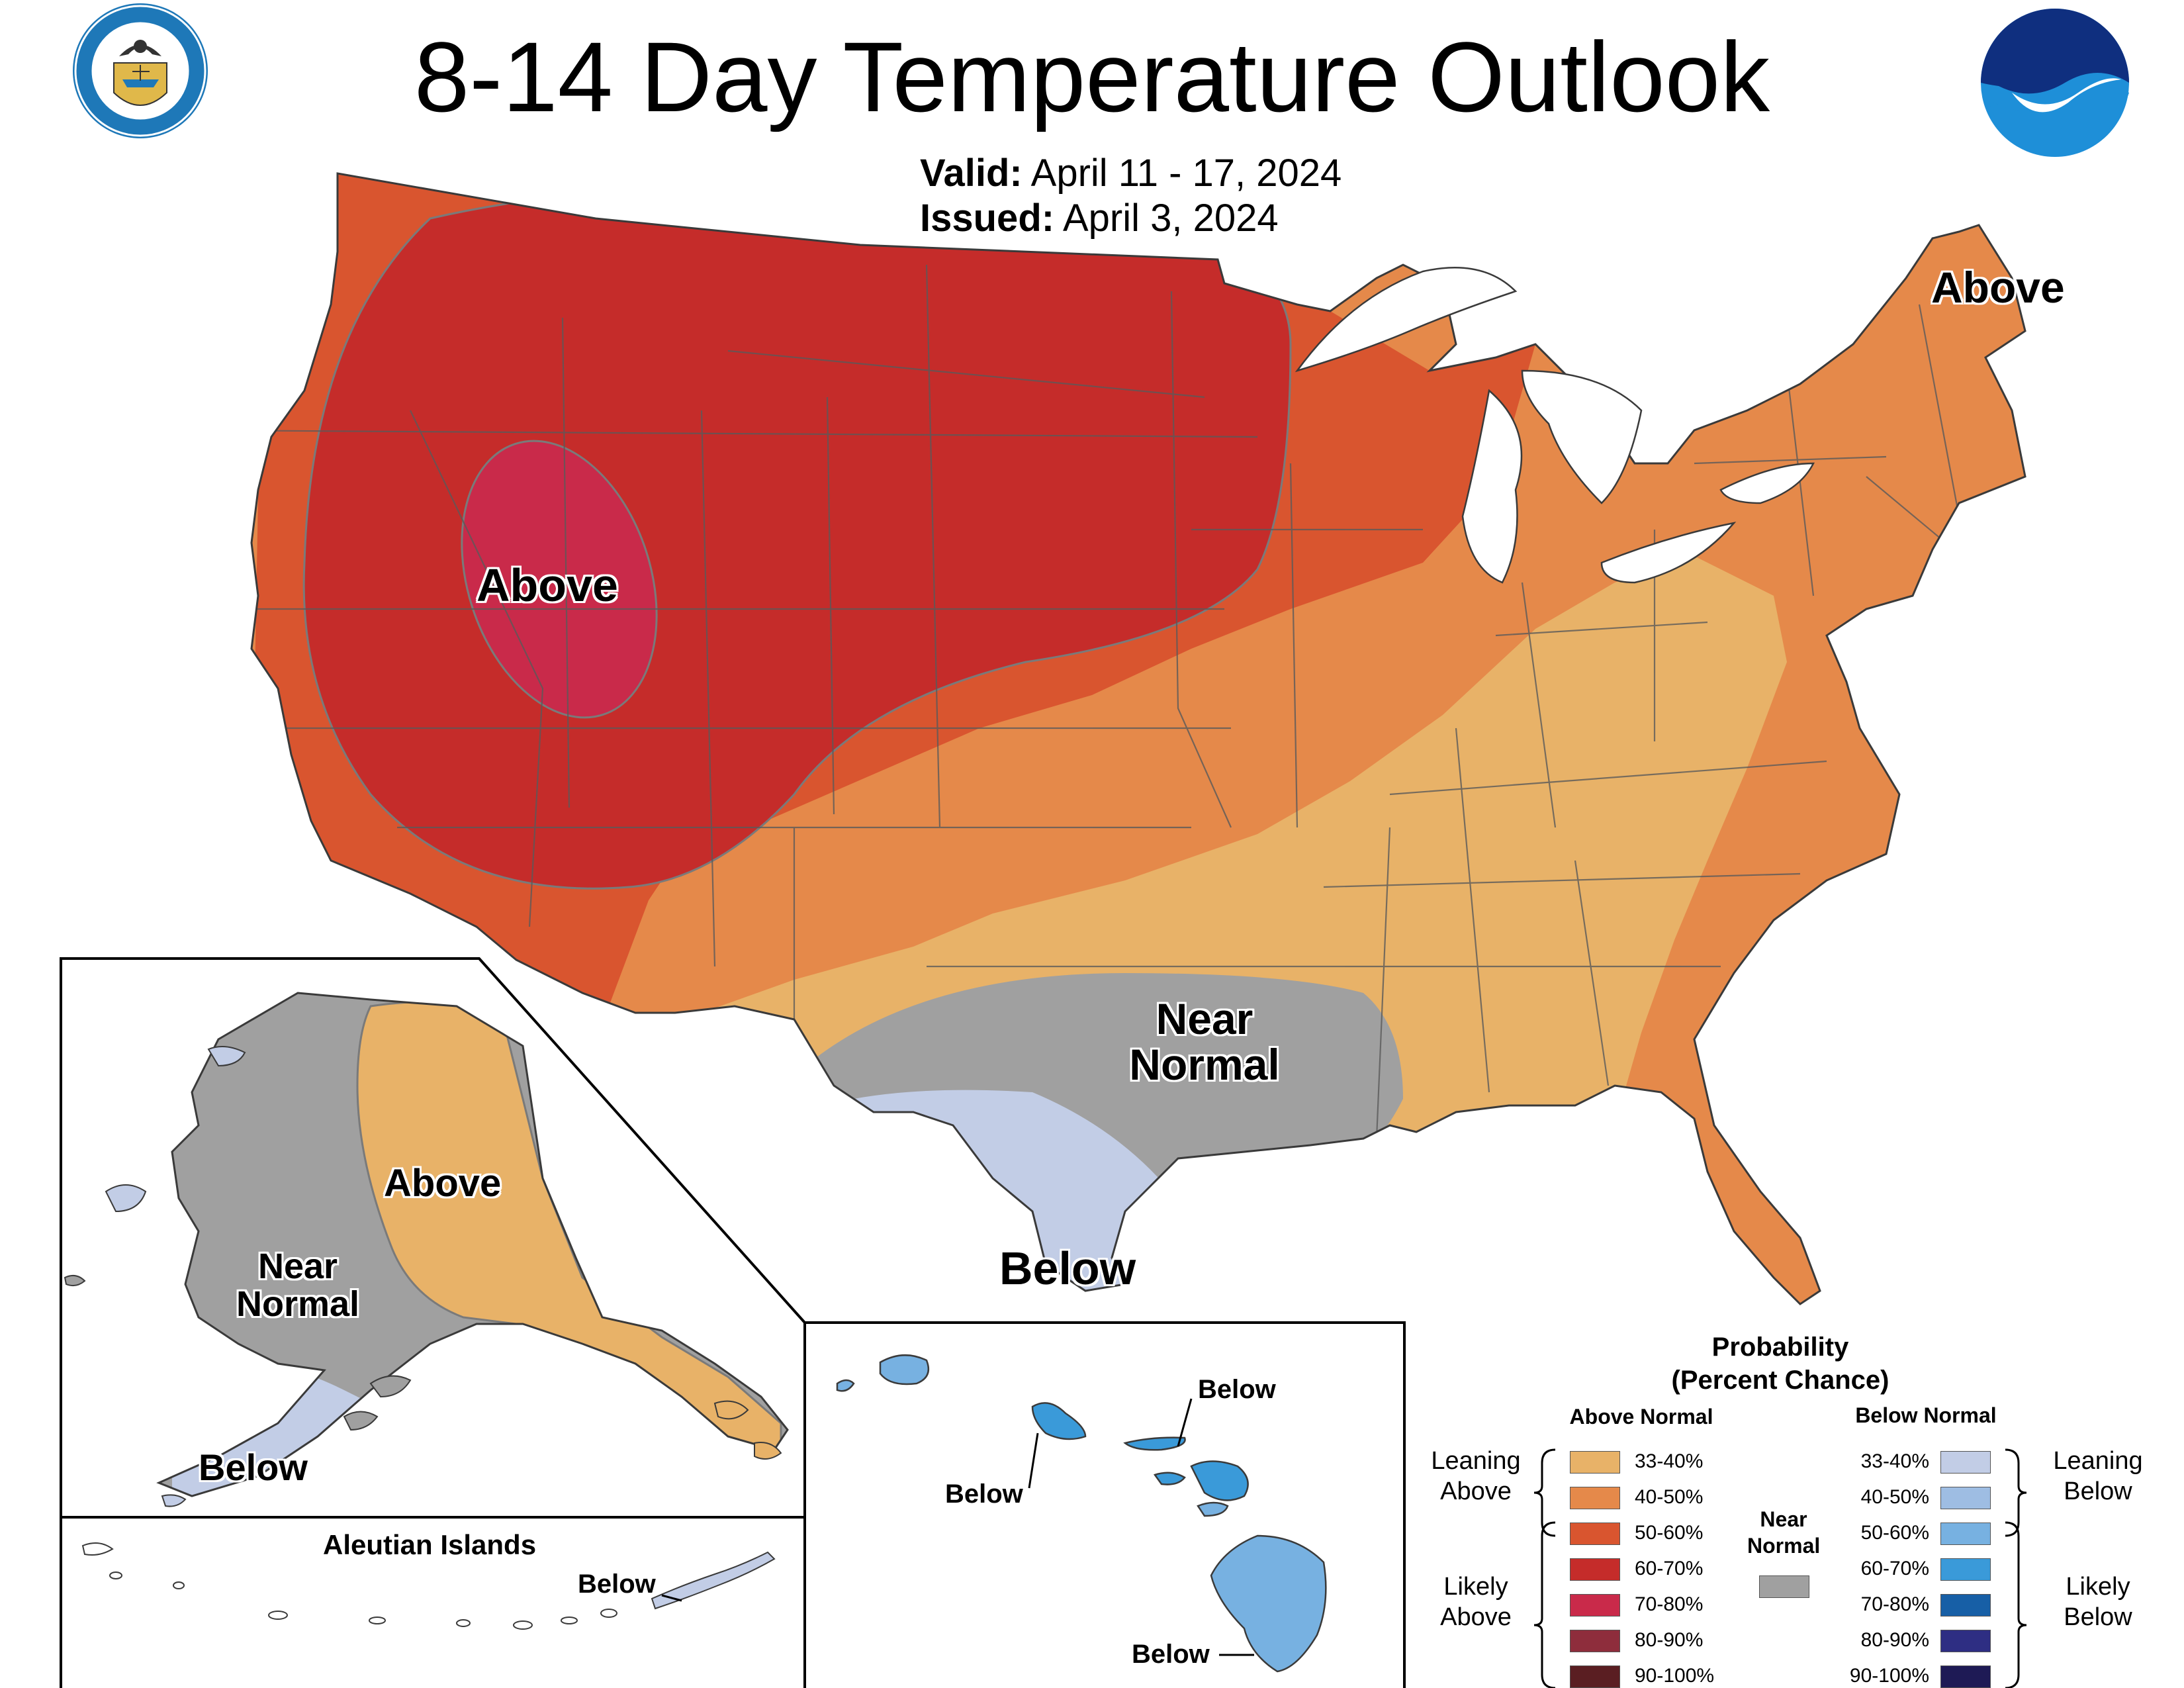 The width and height of the screenshot is (2184, 1688). I want to click on issued-key: Issued:, so click(987, 218).